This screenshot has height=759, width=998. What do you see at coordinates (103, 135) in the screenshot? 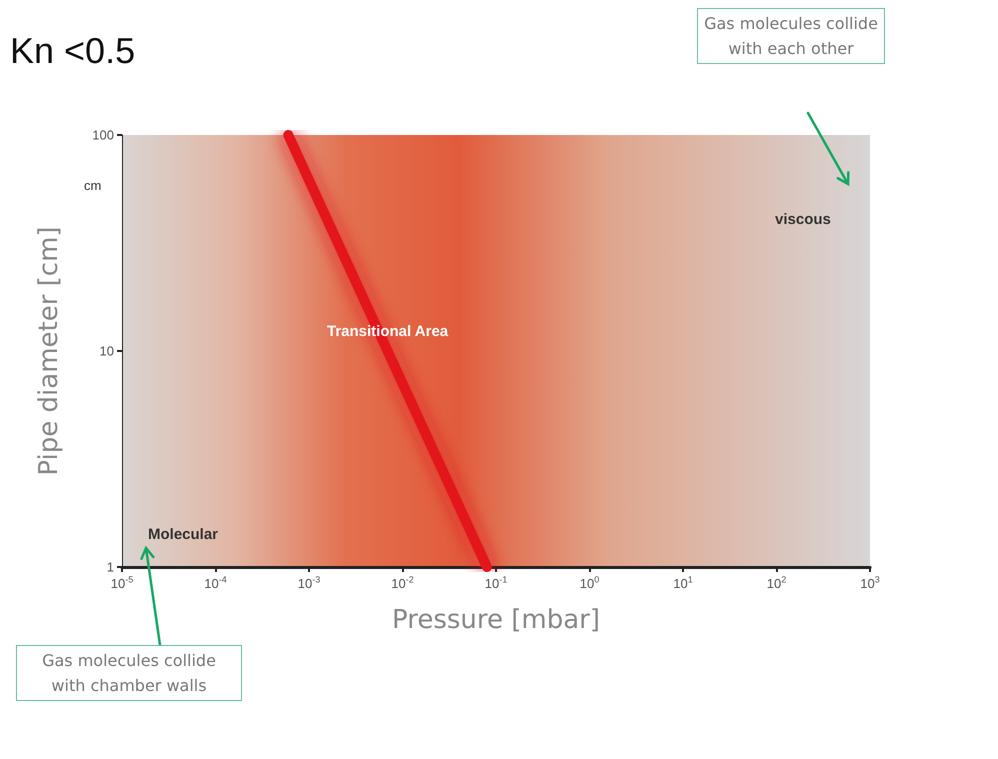
I see `y-tick-label: 100` at bounding box center [103, 135].